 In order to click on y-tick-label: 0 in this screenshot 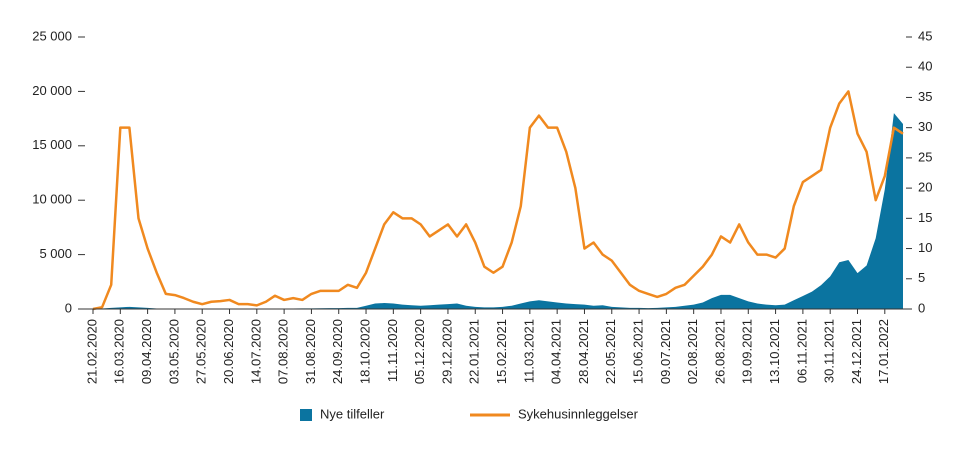, I will do `click(68, 307)`.